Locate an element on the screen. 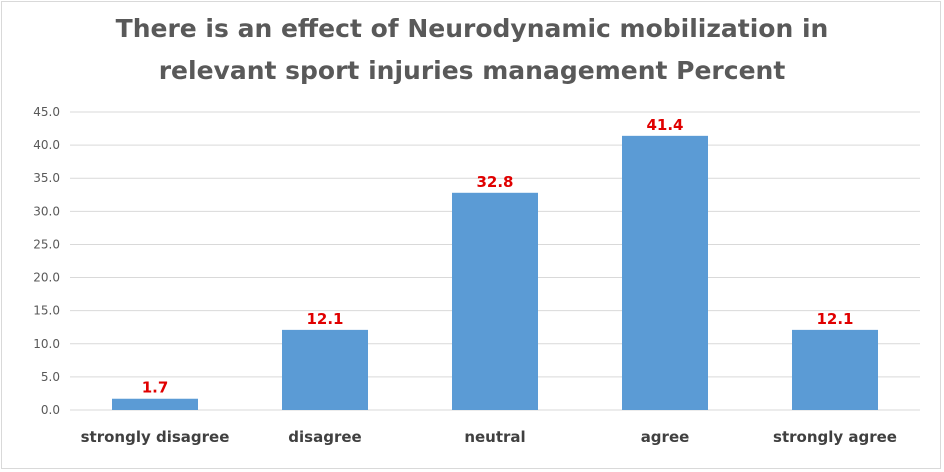  x-category-label: disagree is located at coordinates (324, 437).